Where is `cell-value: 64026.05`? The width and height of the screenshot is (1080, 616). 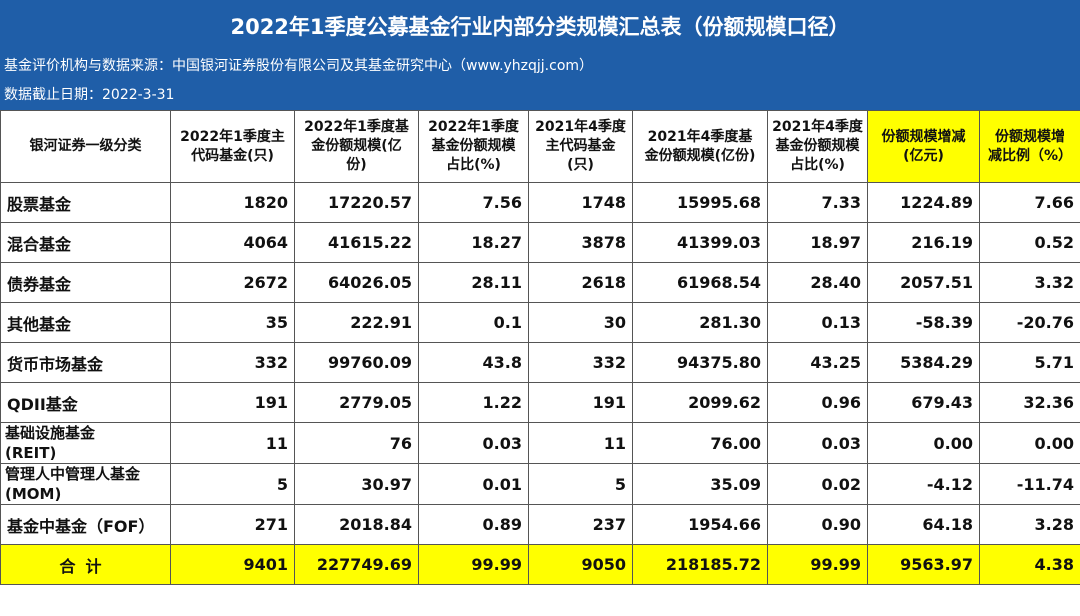
cell-value: 64026.05 is located at coordinates (356, 282).